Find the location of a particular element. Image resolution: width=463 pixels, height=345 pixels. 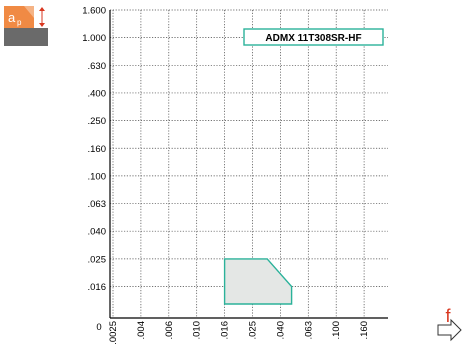

series-legend-label: ADMX 11T308SR-HF is located at coordinates (313, 38).